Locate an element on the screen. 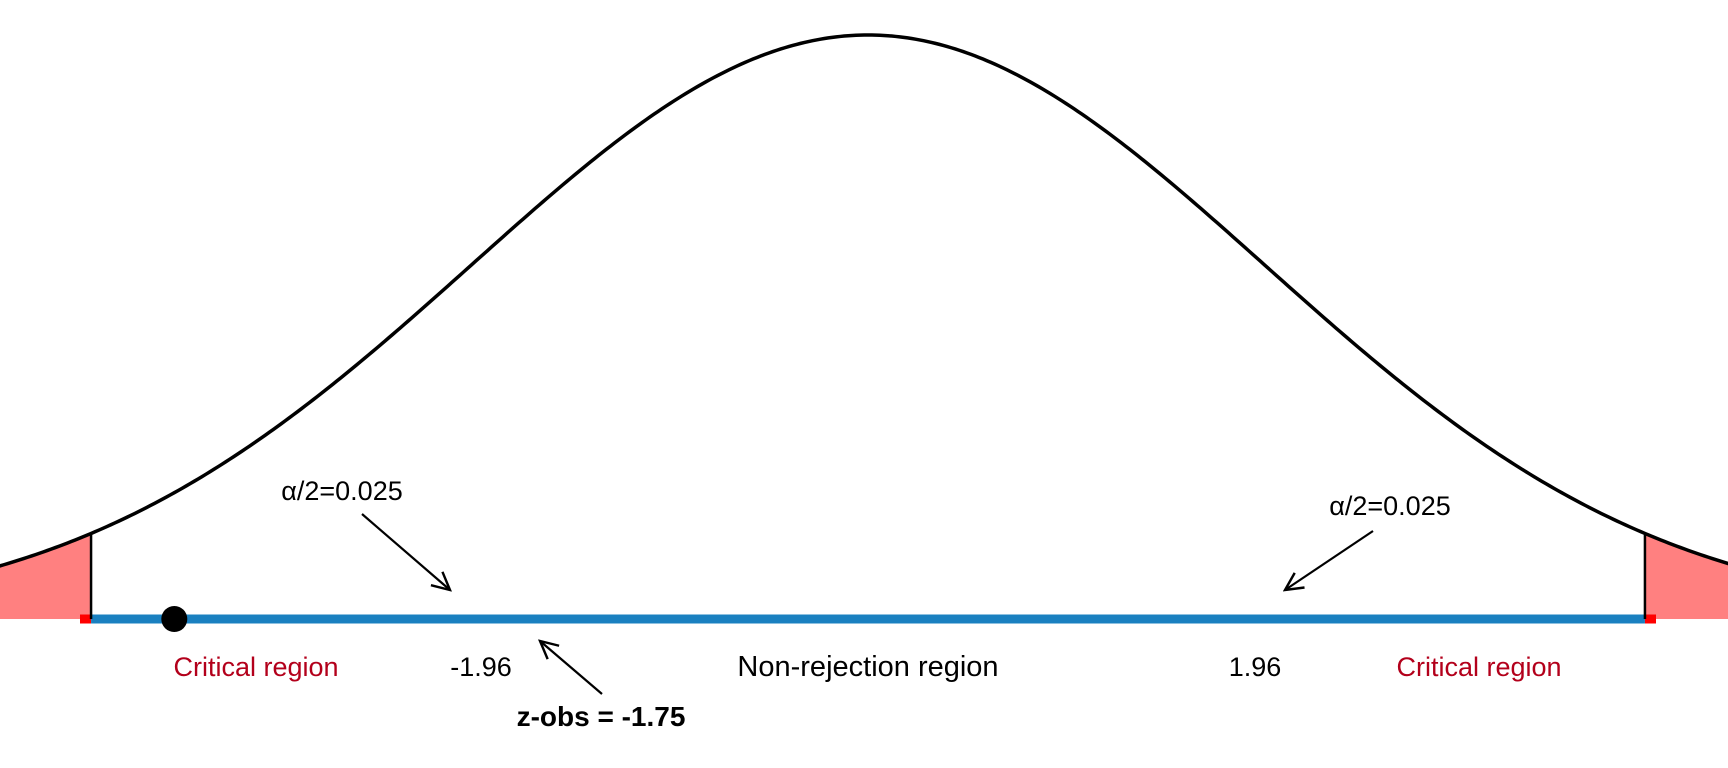  right-alpha-label: α/2=0.025 is located at coordinates (1389, 506).